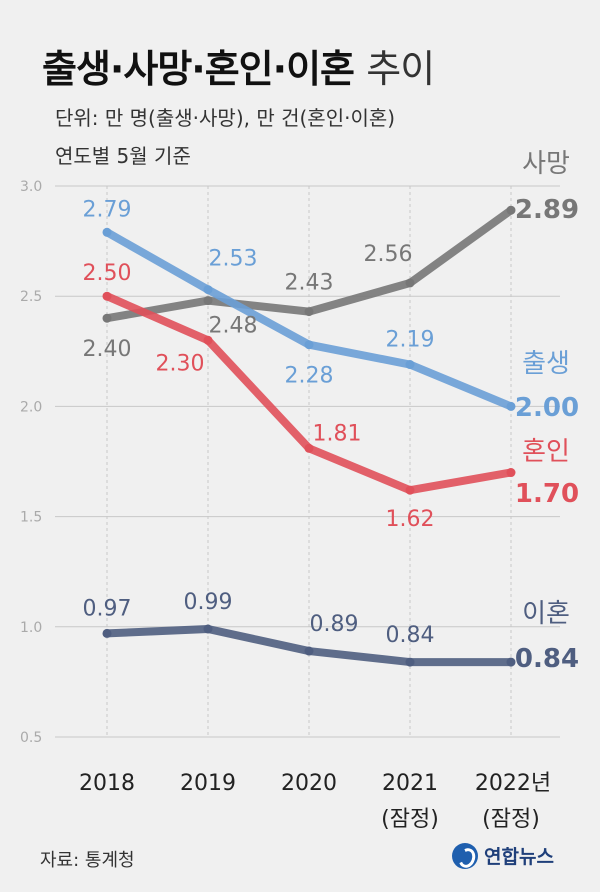  I want to click on x-tick-label: 2021, so click(410, 783).